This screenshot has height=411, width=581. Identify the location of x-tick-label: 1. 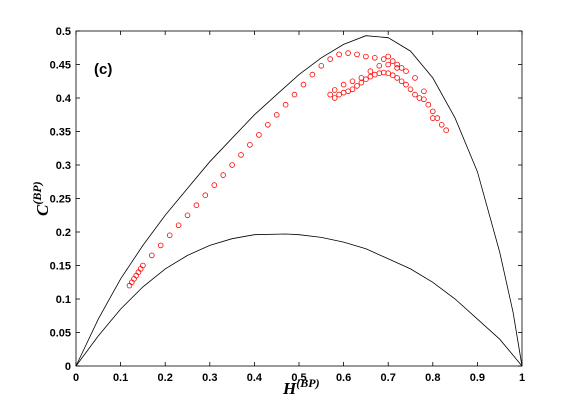
(522, 378).